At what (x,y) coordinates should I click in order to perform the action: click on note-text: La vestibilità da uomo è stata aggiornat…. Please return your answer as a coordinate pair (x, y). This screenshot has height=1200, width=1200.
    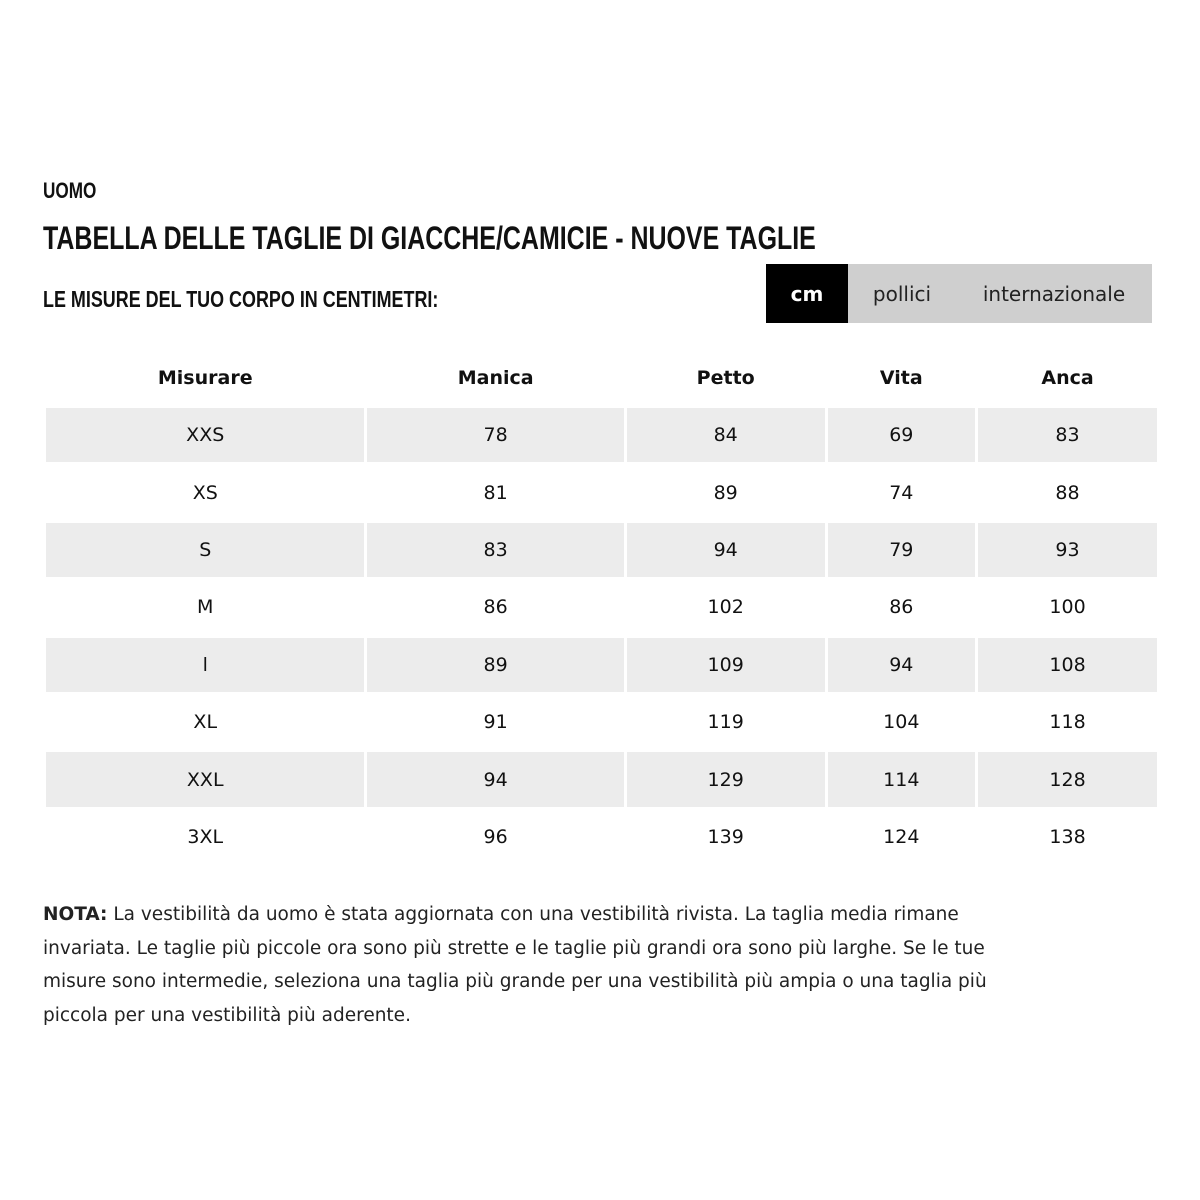
    Looking at the image, I should click on (515, 965).